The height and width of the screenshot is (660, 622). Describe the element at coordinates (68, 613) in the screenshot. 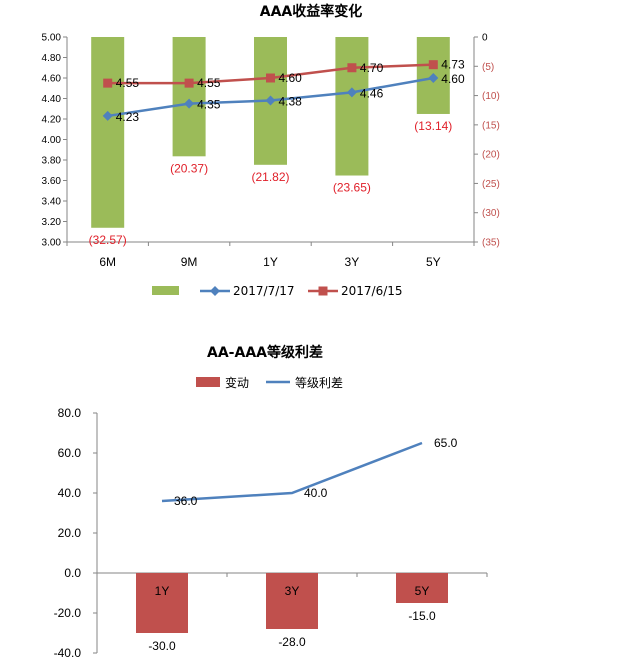

I see `y-tick-label: -20.0` at that location.